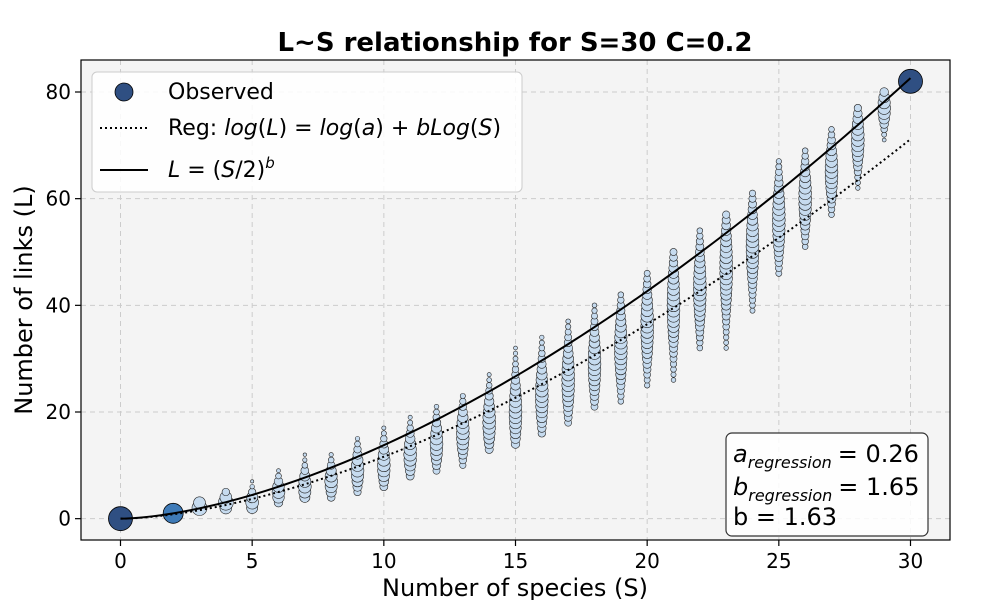  I want to click on x-axis-label: Number of species (S), so click(515, 587).